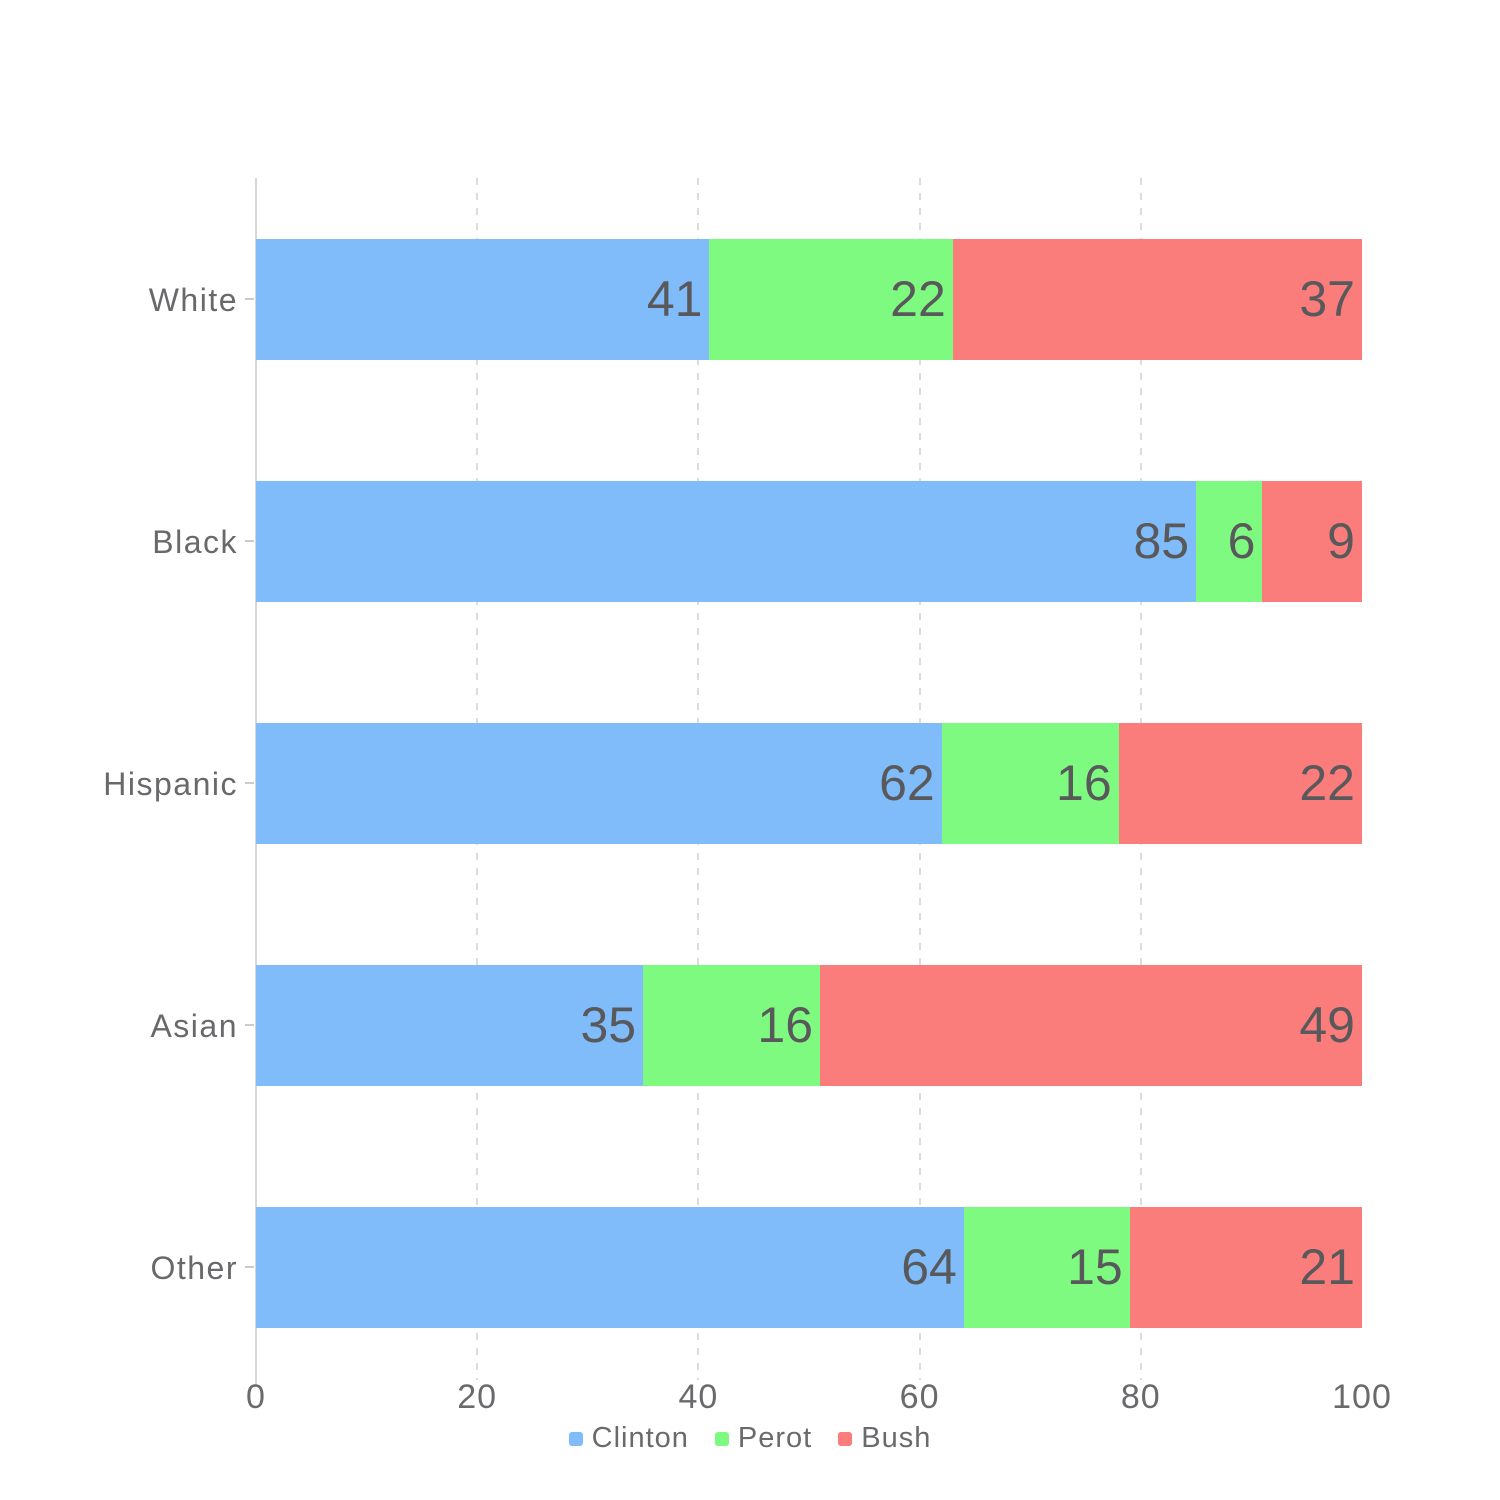 The width and height of the screenshot is (1500, 1500). I want to click on category-label-black: Black, so click(195, 542).